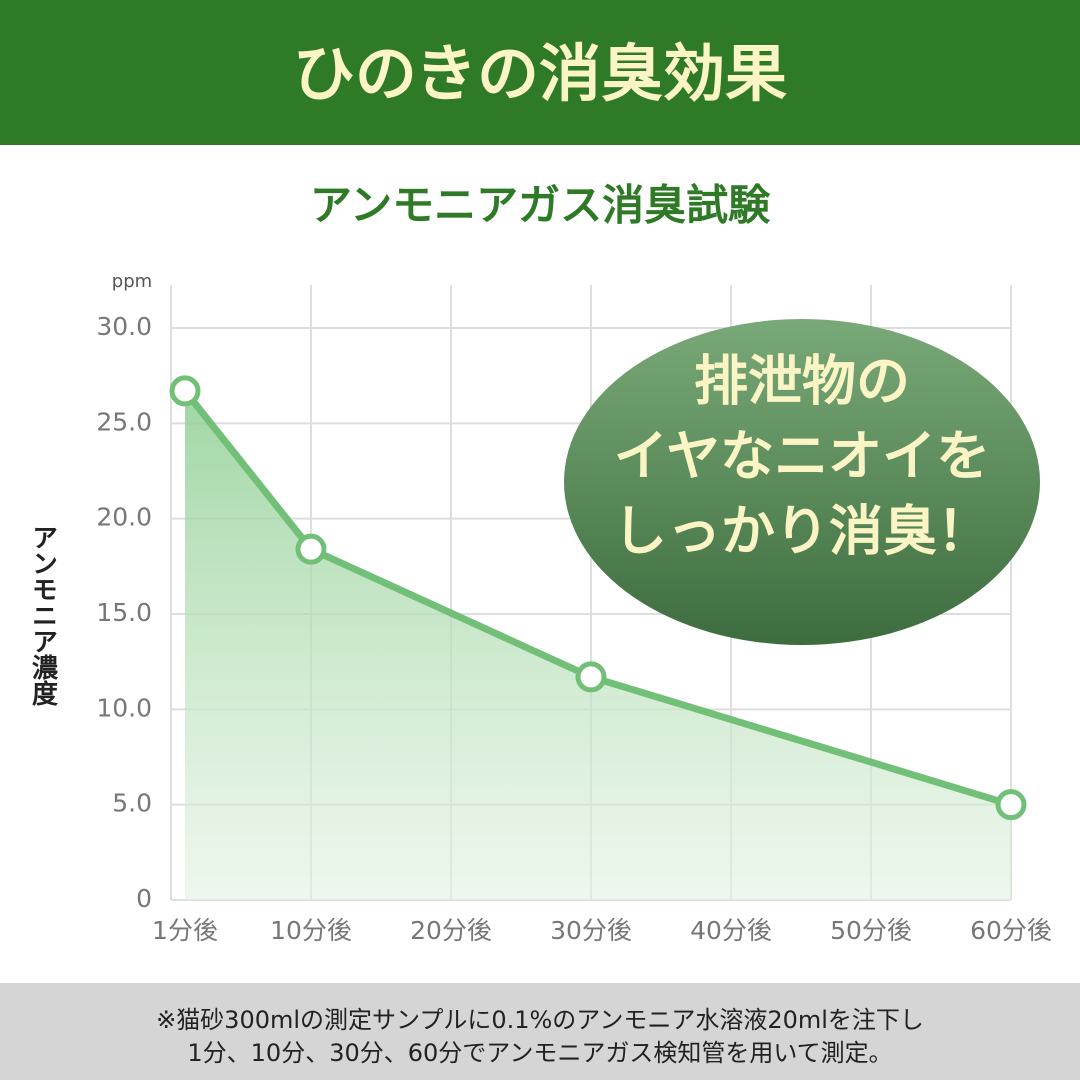 This screenshot has width=1080, height=1080. I want to click on y-tick-label: 25.0, so click(124, 421).